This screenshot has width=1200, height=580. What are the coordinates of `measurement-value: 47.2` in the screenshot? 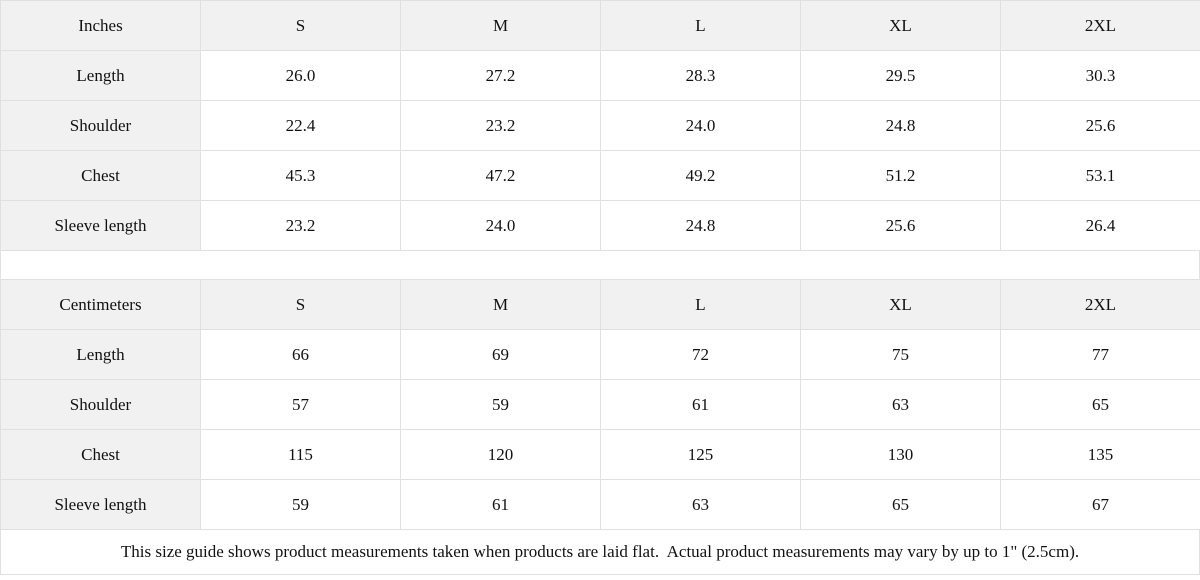 It's located at (500, 175).